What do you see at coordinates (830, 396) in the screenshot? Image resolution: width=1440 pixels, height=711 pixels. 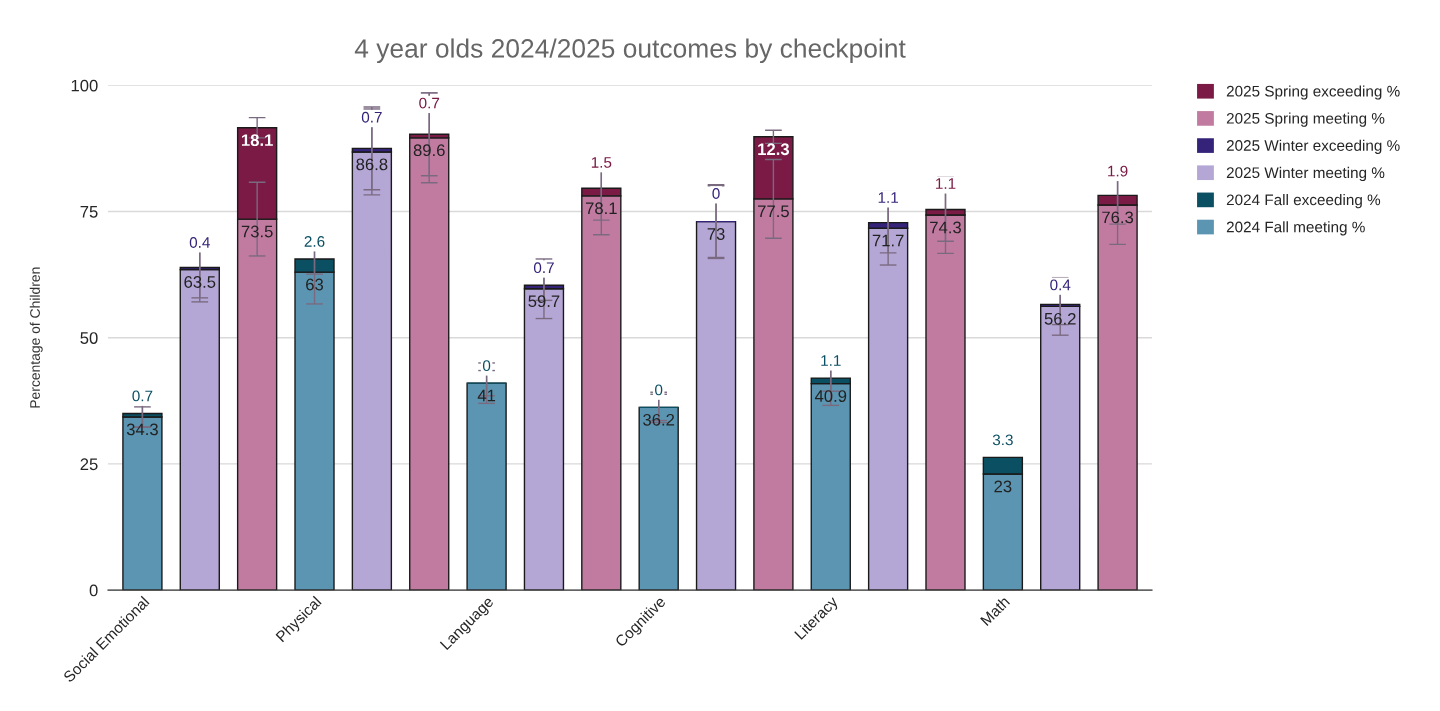 I see `data-label: 40.9` at bounding box center [830, 396].